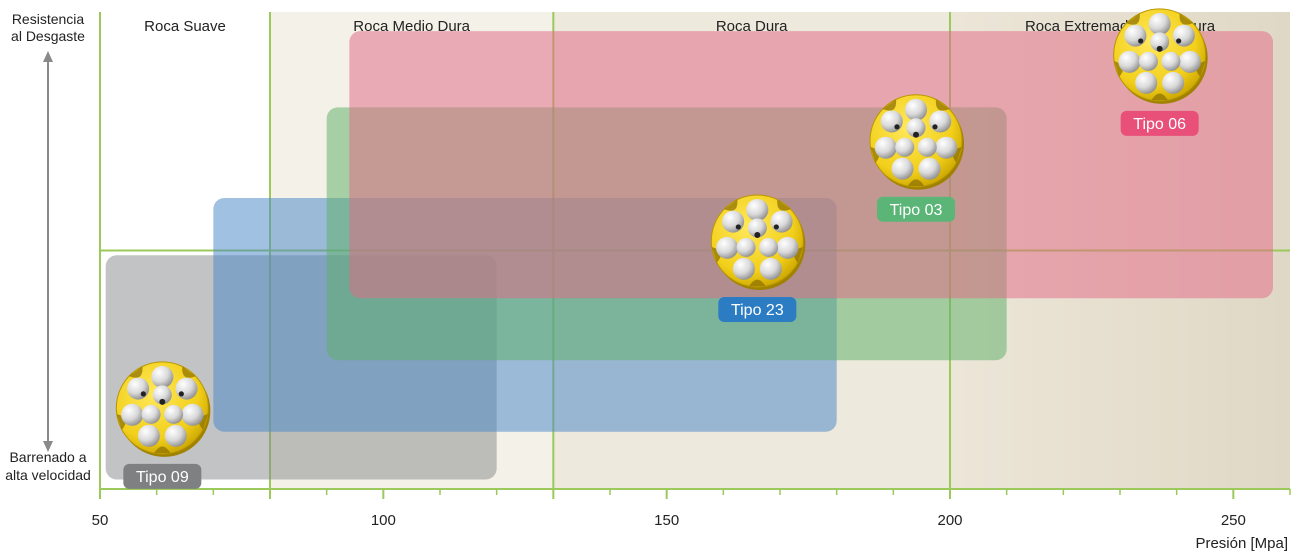 The height and width of the screenshot is (555, 1298). I want to click on y-axis-arrow-up, so click(48, 56).